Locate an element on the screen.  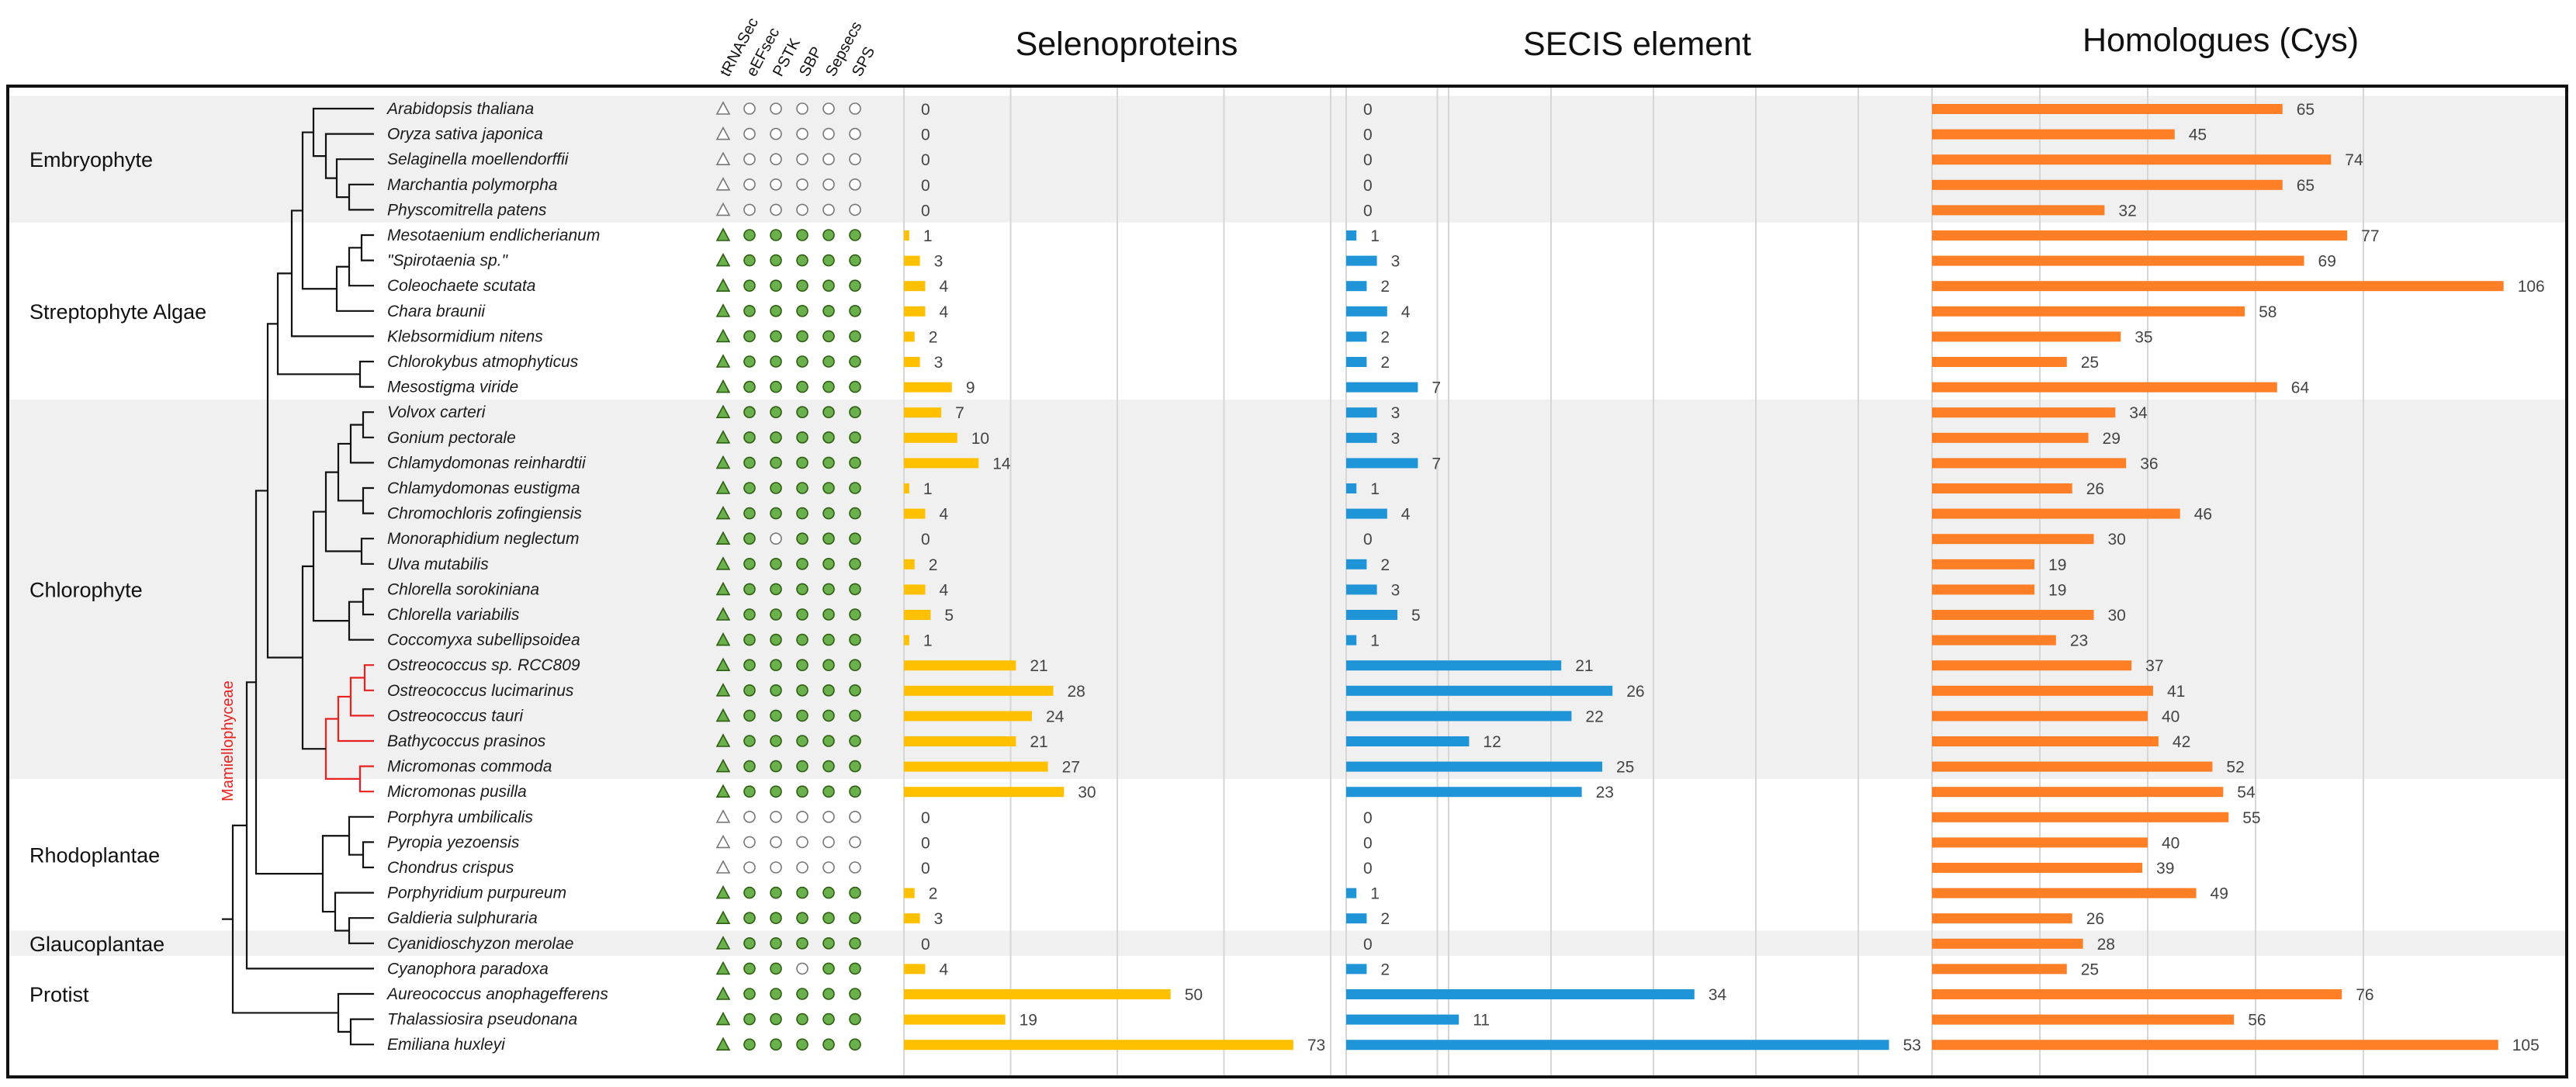
species-label: Chlorella sorokiniana is located at coordinates (463, 589).